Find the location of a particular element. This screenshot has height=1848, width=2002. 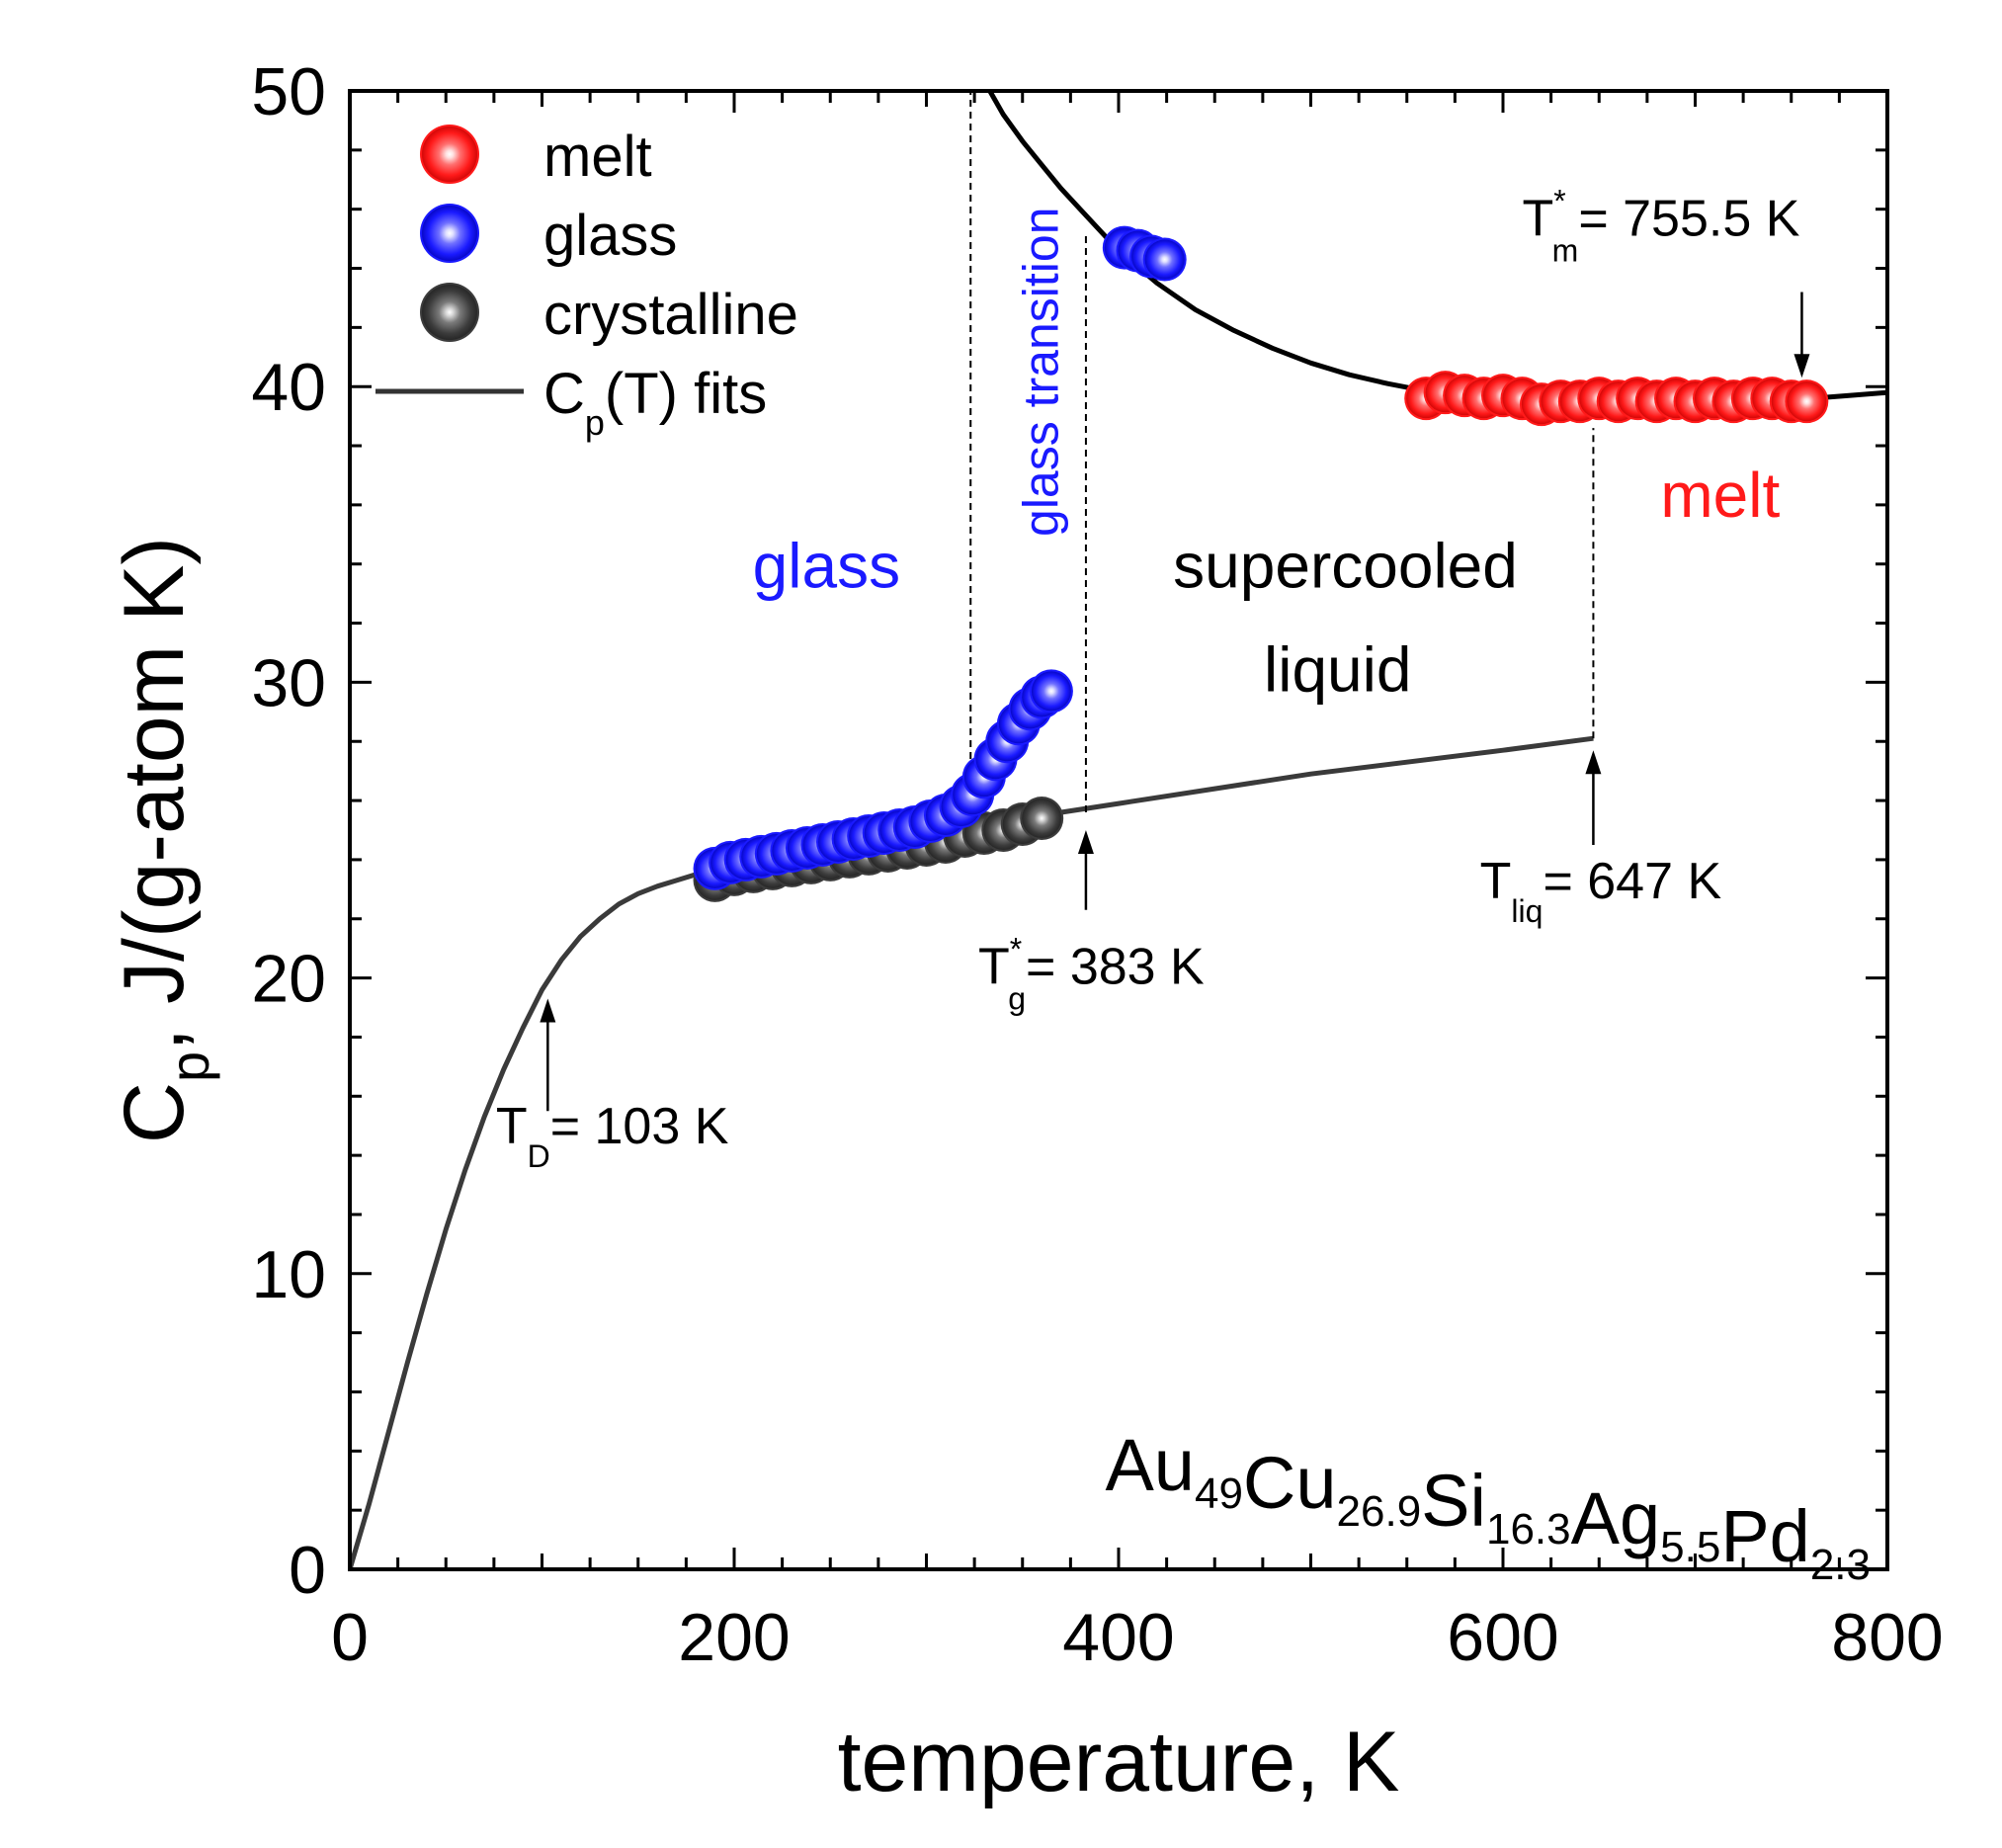

legend: melt glass crystalline Cp(T) fits is located at coordinates (586, 284).